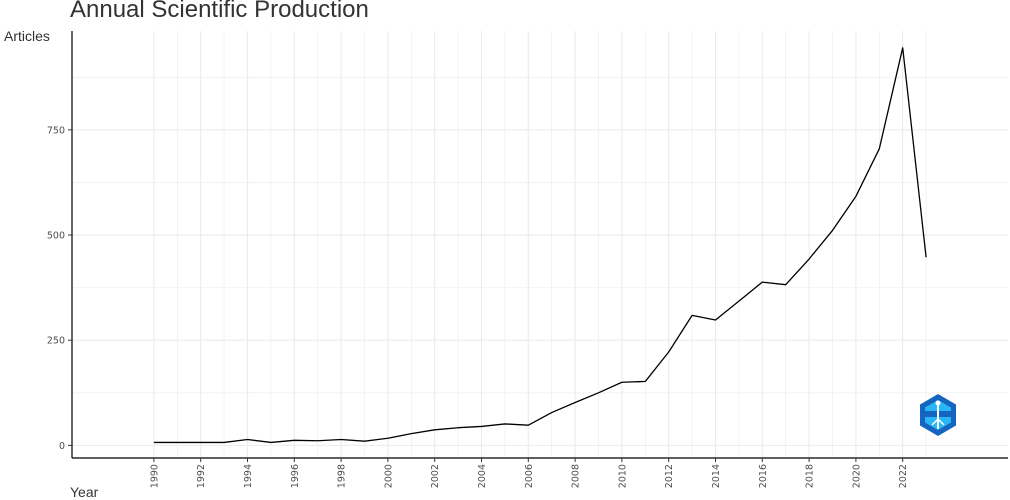  What do you see at coordinates (576, 476) in the screenshot?
I see `x-tick-label: 2008` at bounding box center [576, 476].